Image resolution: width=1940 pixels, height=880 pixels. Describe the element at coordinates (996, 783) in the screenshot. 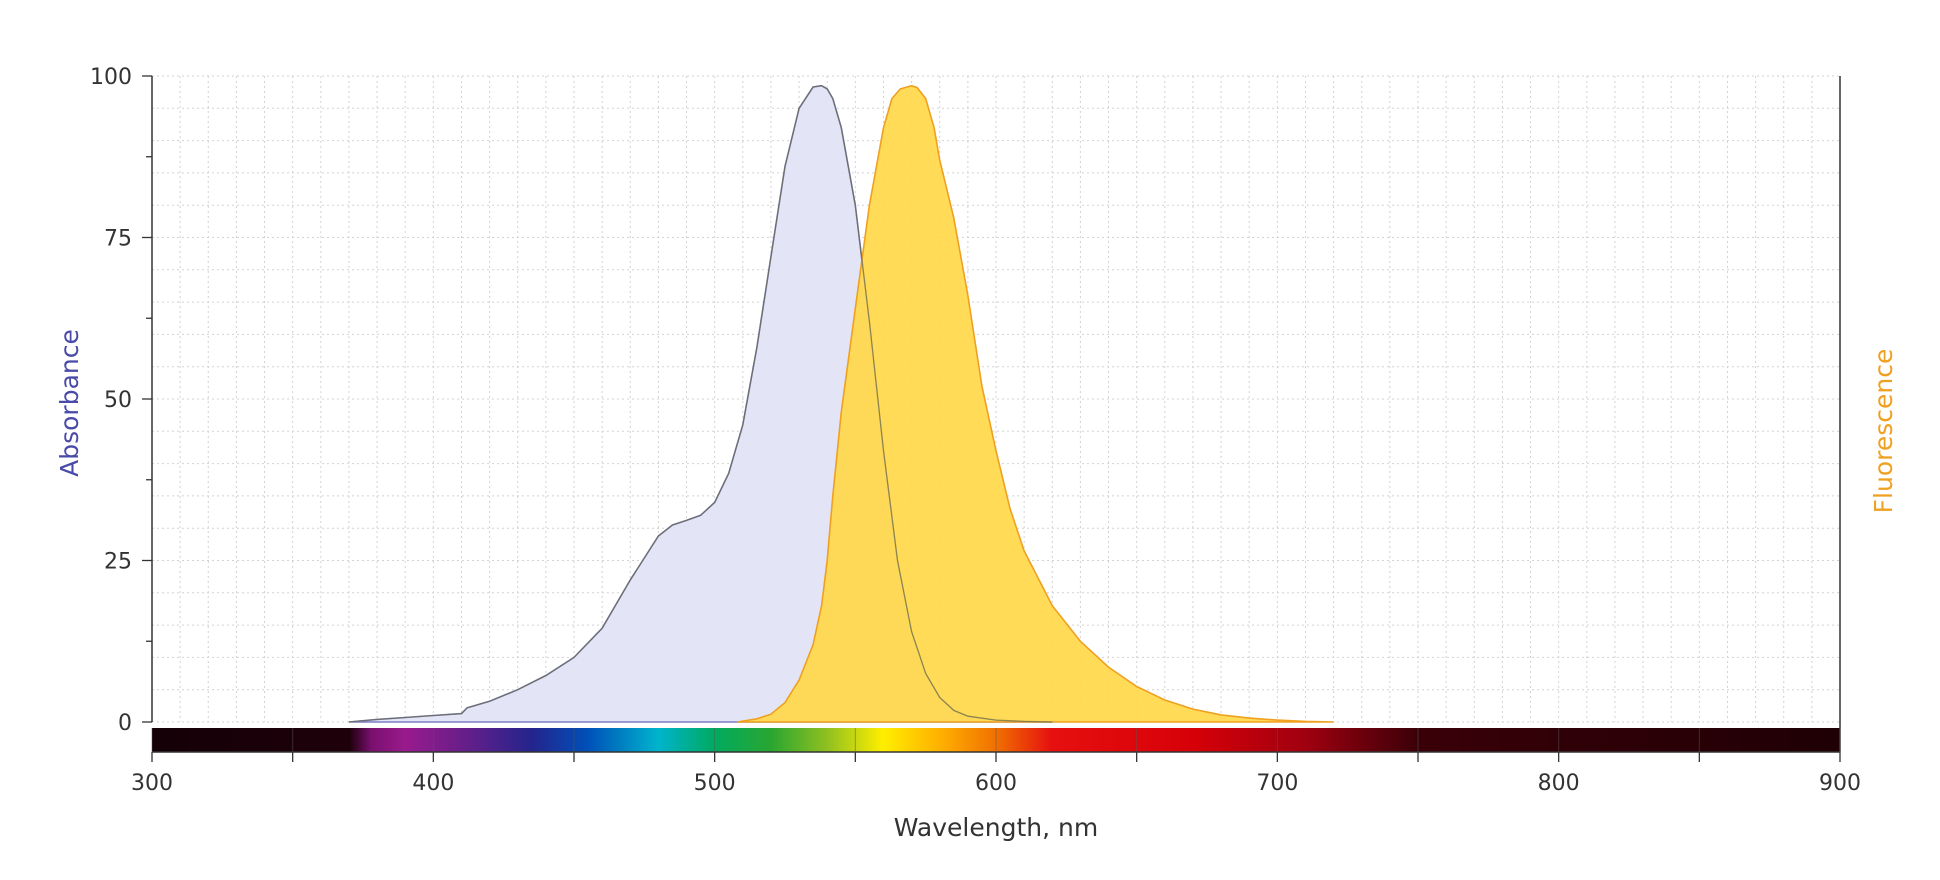

I see `x-tick-label: 600` at that location.